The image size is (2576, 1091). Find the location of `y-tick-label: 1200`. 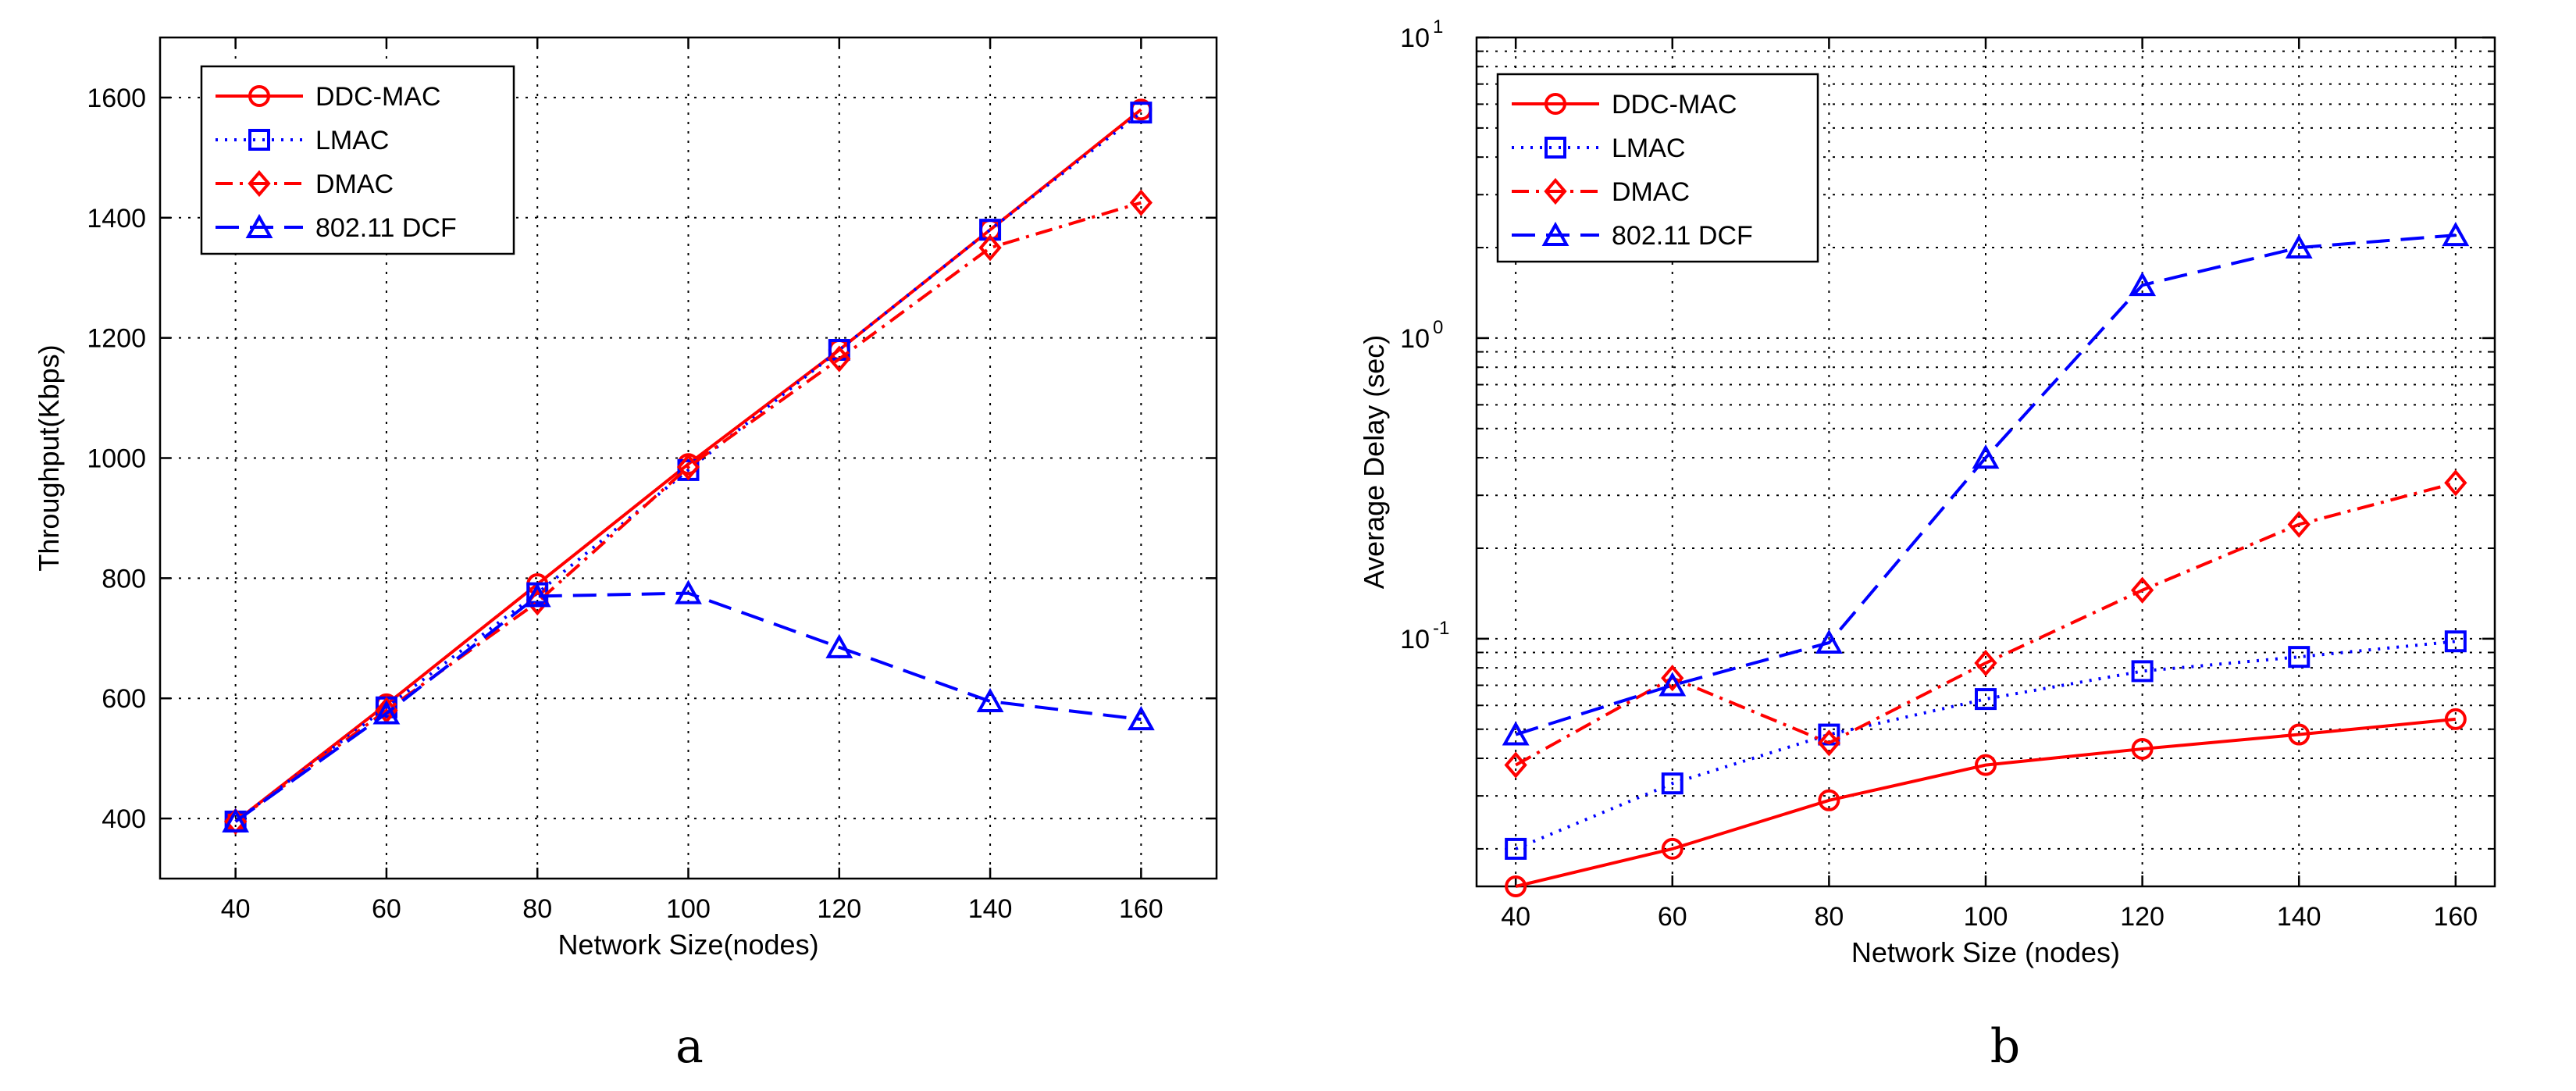

y-tick-label: 1200 is located at coordinates (116, 339).